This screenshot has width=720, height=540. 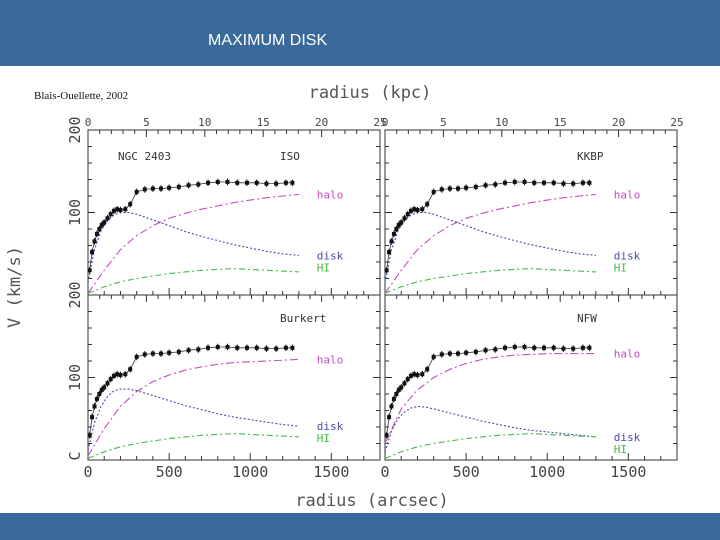 I want to click on hi-curve, so click(x=193, y=446).